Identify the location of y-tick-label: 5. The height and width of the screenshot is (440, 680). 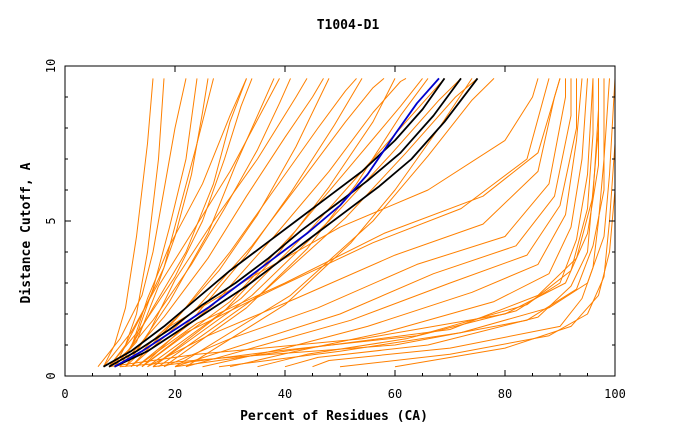
(51, 220).